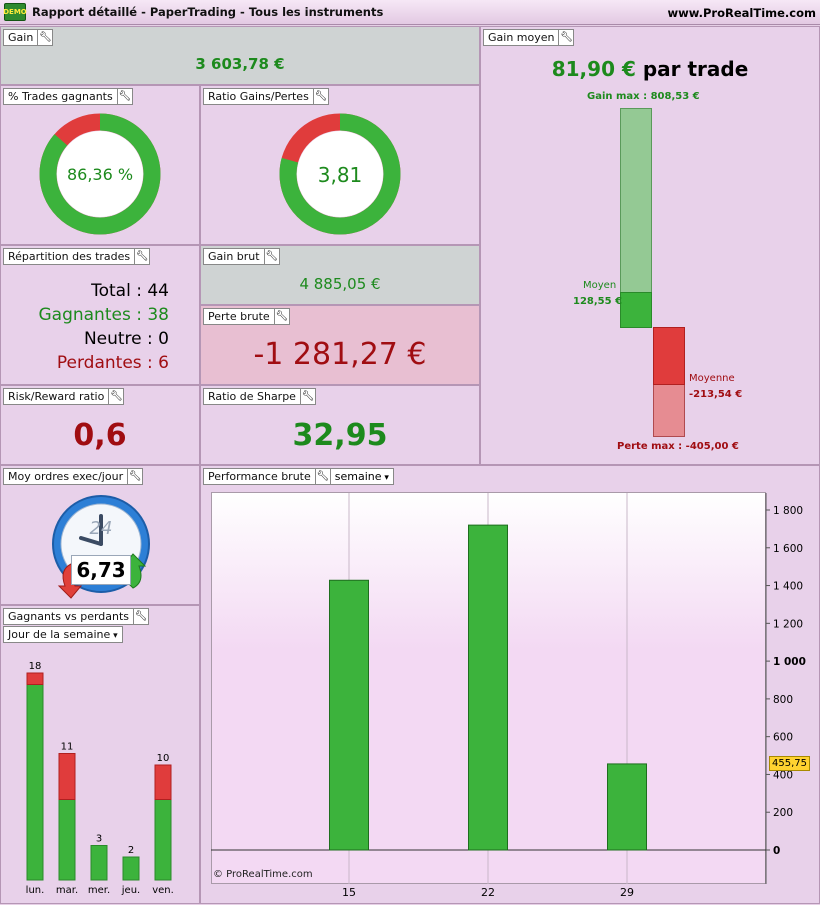  I want to click on ratio-value: 3,81, so click(340, 175).